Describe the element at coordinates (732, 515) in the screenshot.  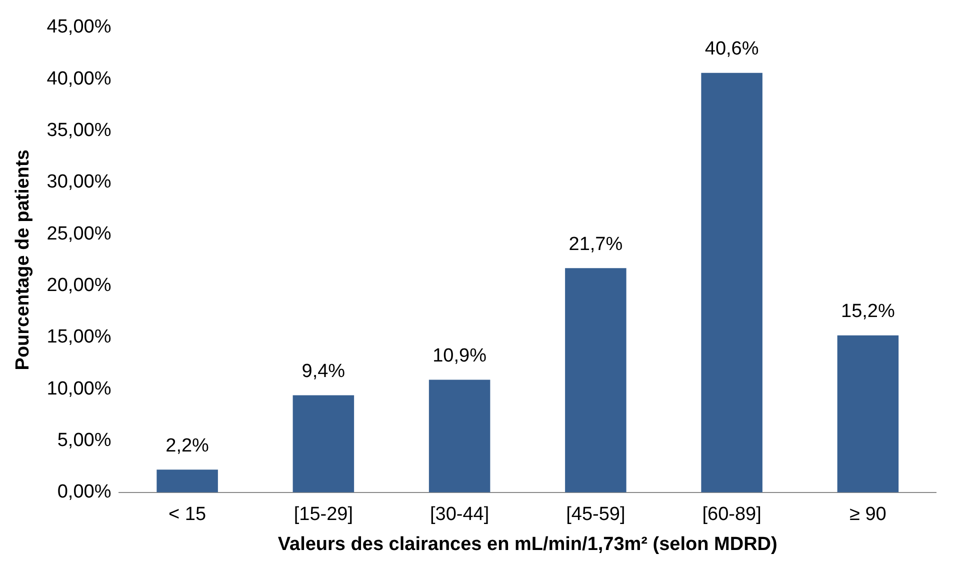
I see `x-tick-label: [60-89]` at that location.